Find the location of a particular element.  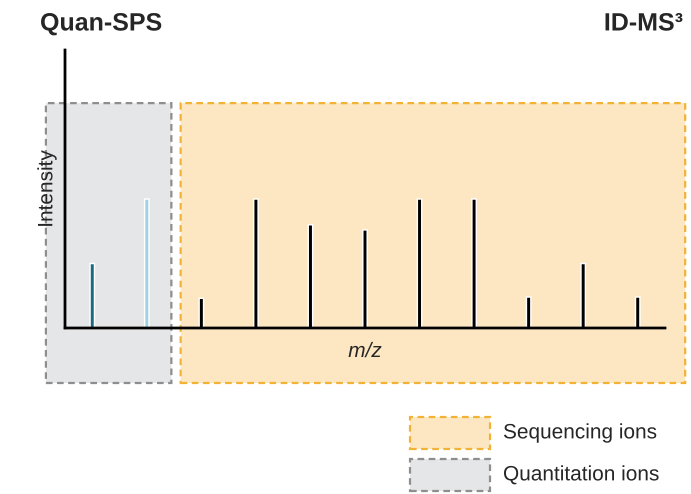

y-axis-title: Intensity is located at coordinates (47, 188).